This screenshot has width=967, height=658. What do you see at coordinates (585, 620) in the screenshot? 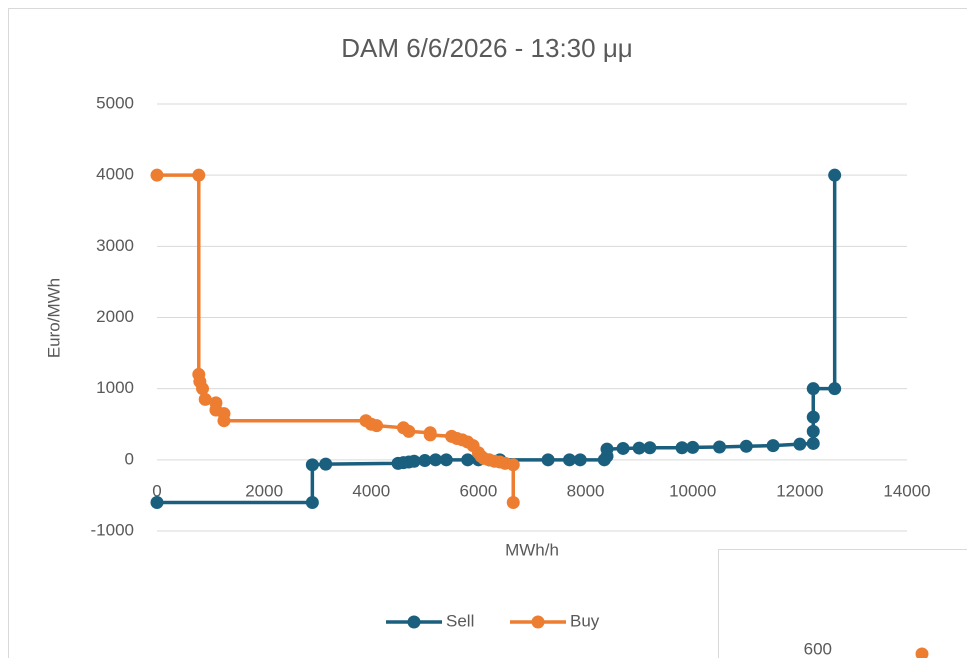
I see `legend-label: Buy` at bounding box center [585, 620].